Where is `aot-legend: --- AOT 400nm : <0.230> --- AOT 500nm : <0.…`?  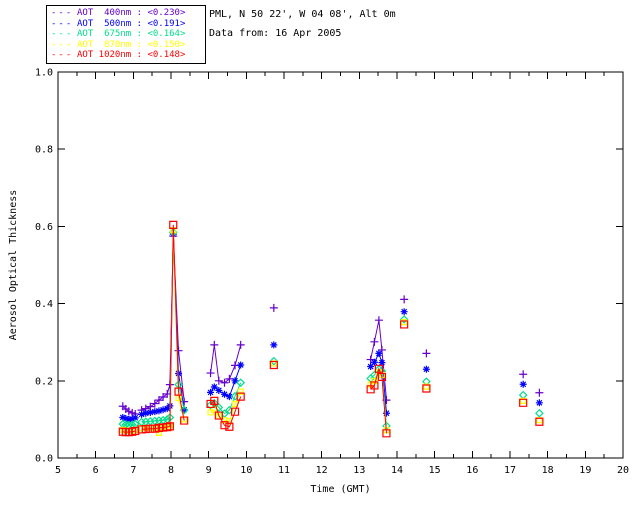 aot-legend: --- AOT 400nm : <0.230> --- AOT 500nm : <0.… is located at coordinates (126, 34).